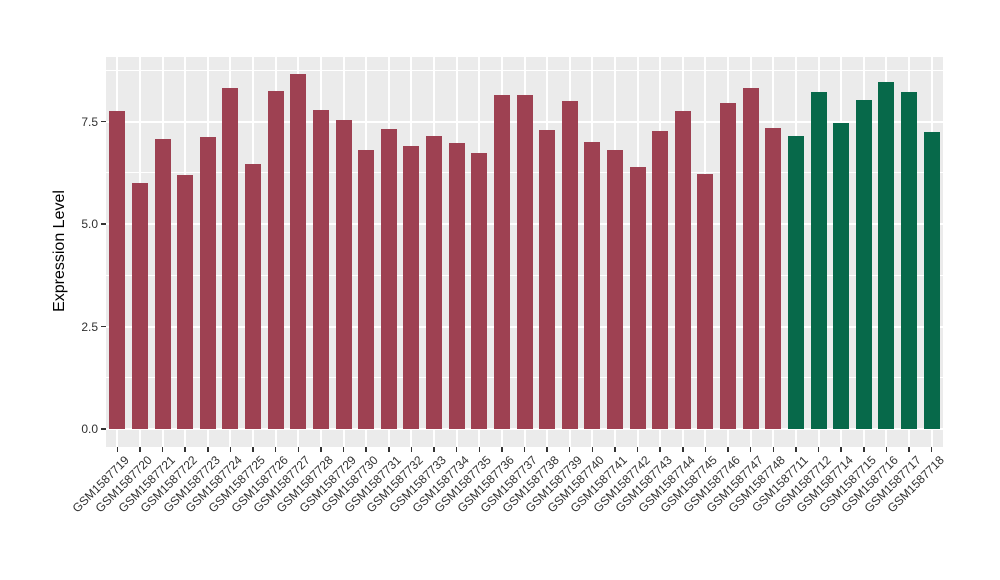 The width and height of the screenshot is (1000, 580). I want to click on bar-GSM1587729, so click(343, 274).